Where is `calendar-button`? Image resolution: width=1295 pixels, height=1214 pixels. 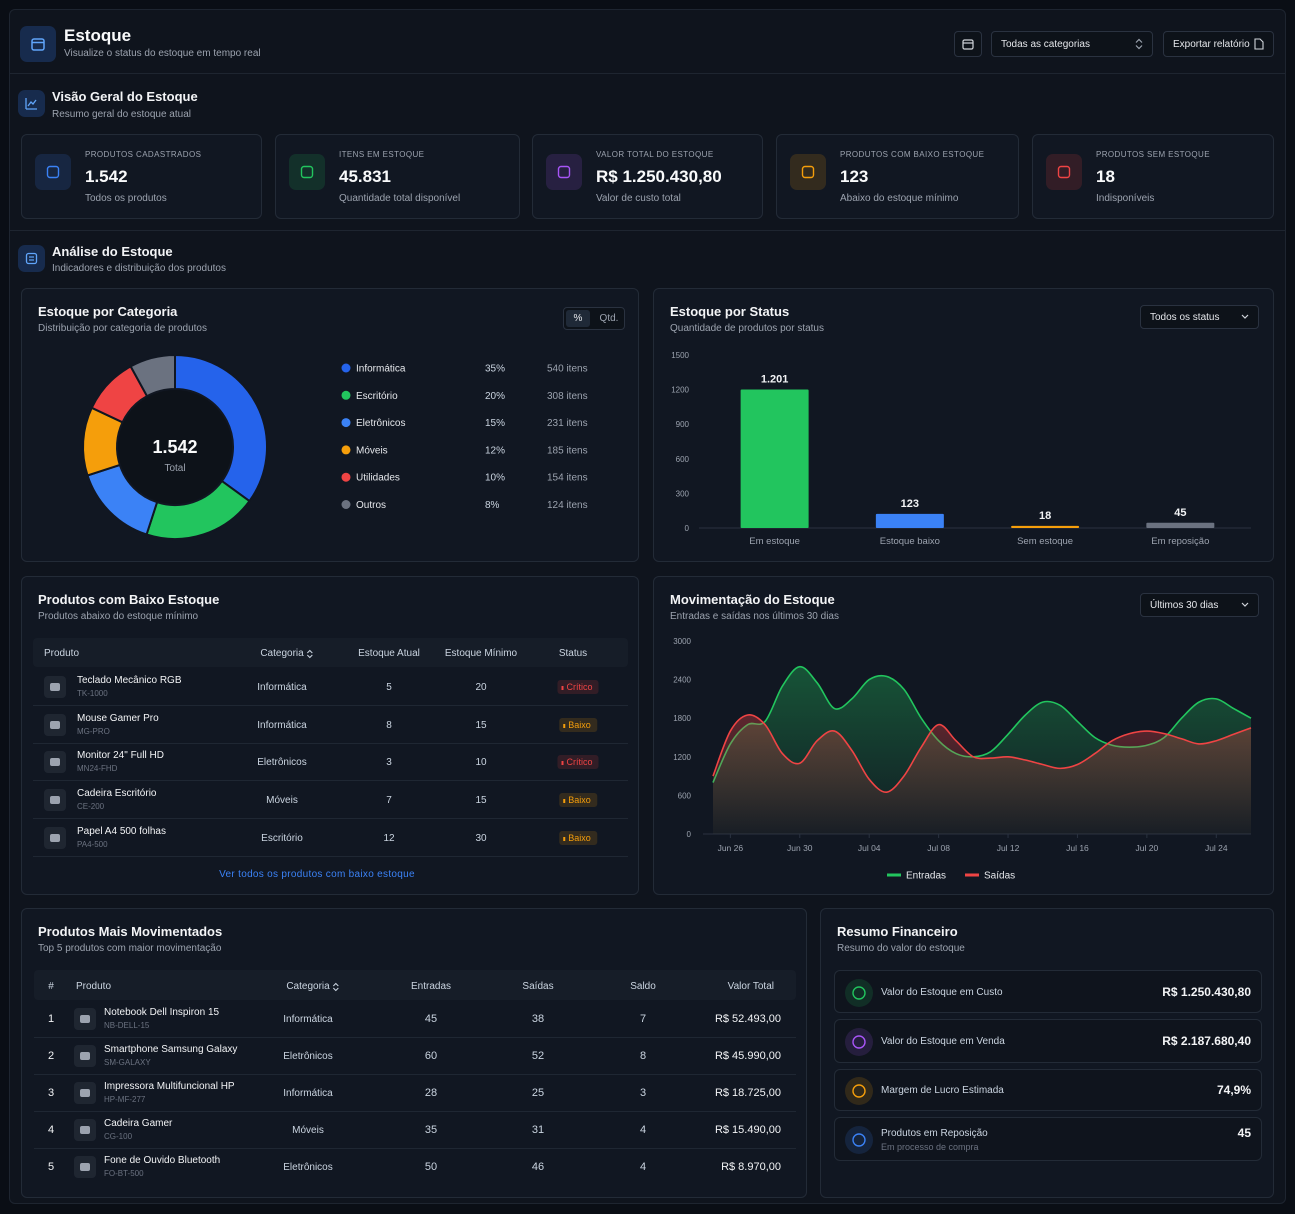
calendar-button is located at coordinates (968, 44).